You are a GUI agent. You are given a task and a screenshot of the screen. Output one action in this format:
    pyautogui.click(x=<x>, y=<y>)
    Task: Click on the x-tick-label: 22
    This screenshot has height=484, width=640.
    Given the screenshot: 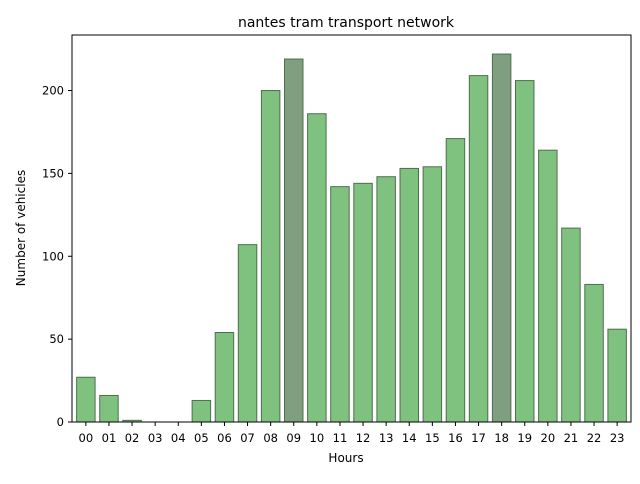 What is the action you would take?
    pyautogui.click(x=594, y=438)
    